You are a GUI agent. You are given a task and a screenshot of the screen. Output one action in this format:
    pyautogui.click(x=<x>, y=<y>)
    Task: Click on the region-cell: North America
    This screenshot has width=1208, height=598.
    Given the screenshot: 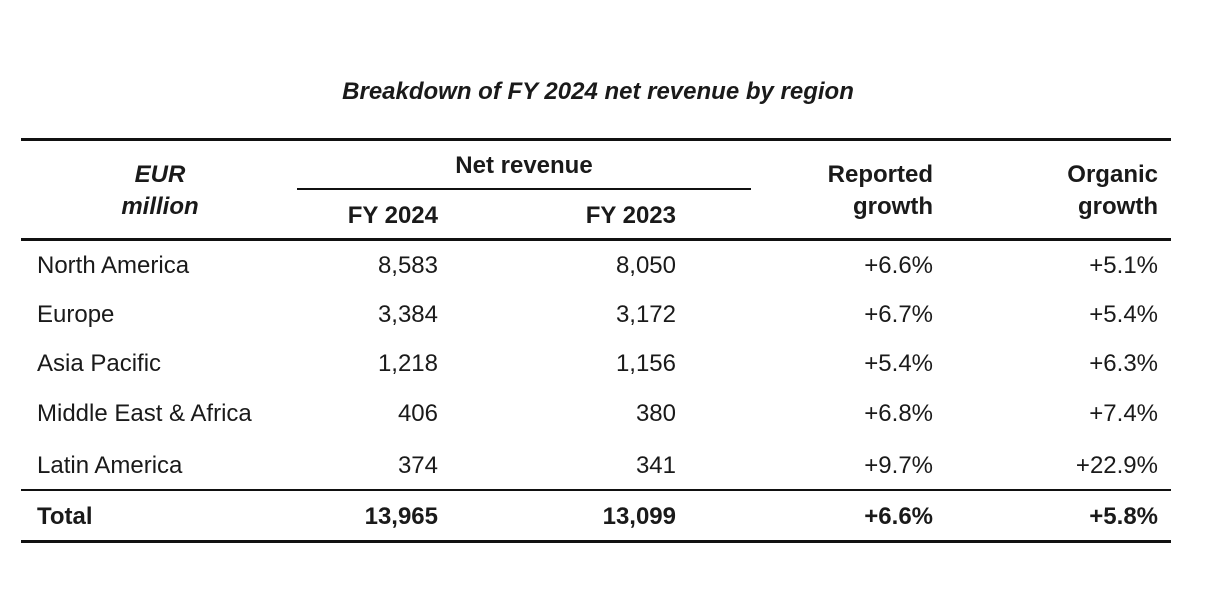 What is the action you would take?
    pyautogui.click(x=113, y=265)
    